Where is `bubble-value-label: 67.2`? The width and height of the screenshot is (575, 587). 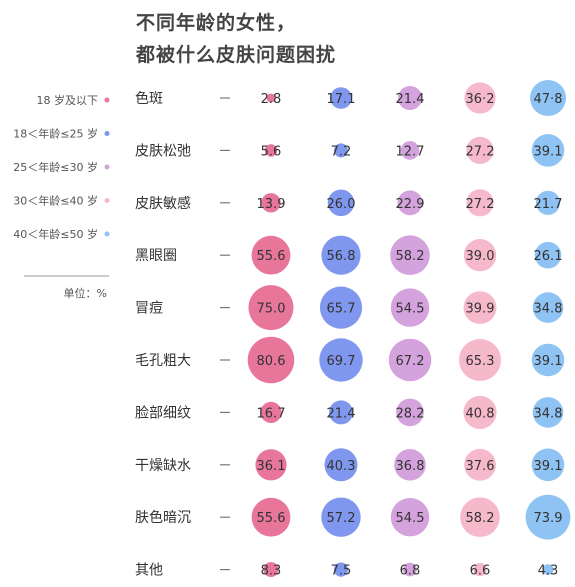
bubble-value-label: 67.2 is located at coordinates (410, 361).